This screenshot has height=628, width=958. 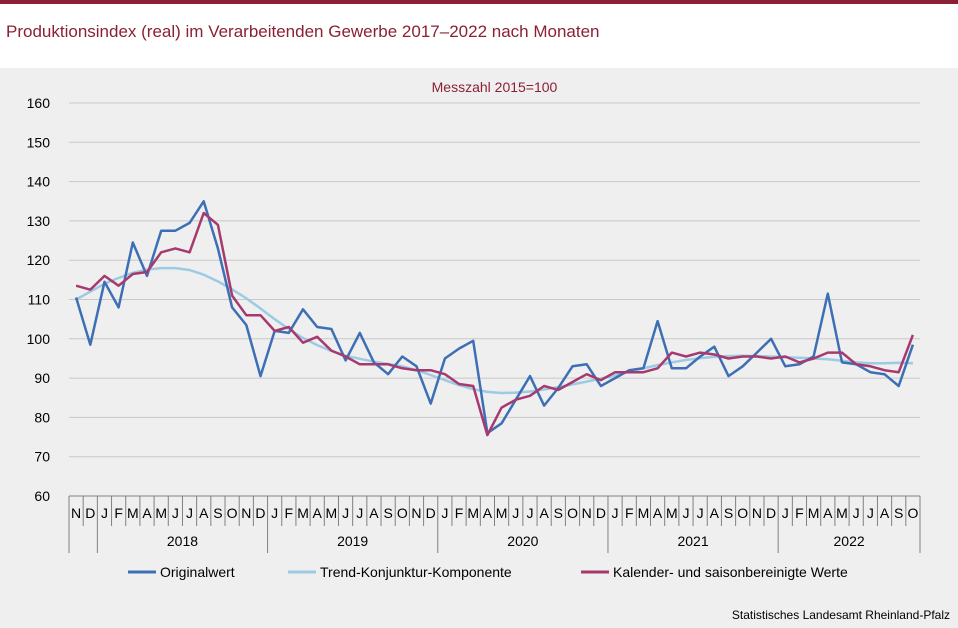 What do you see at coordinates (479, 2) in the screenshot?
I see `brand-bar` at bounding box center [479, 2].